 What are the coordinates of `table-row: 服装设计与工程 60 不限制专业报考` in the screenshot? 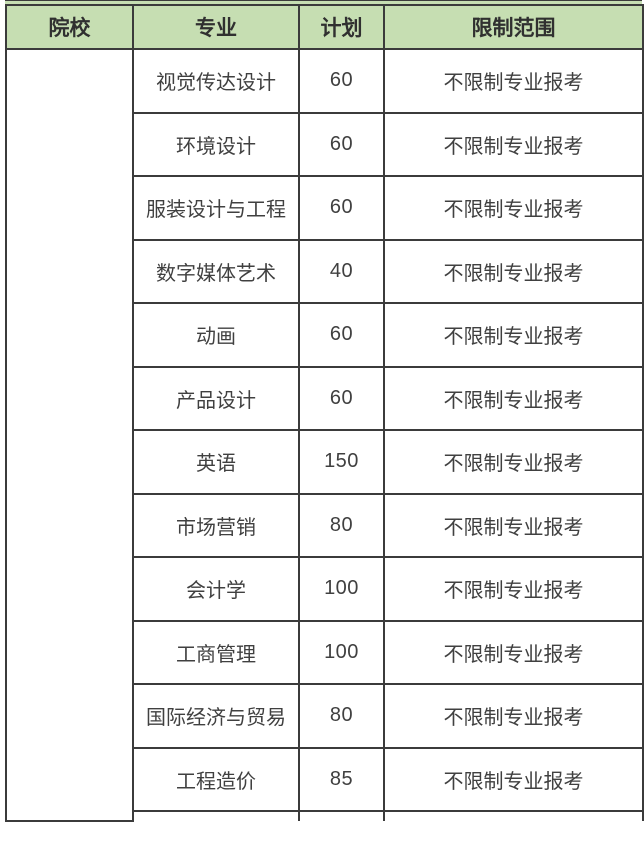 It's located at (325, 208).